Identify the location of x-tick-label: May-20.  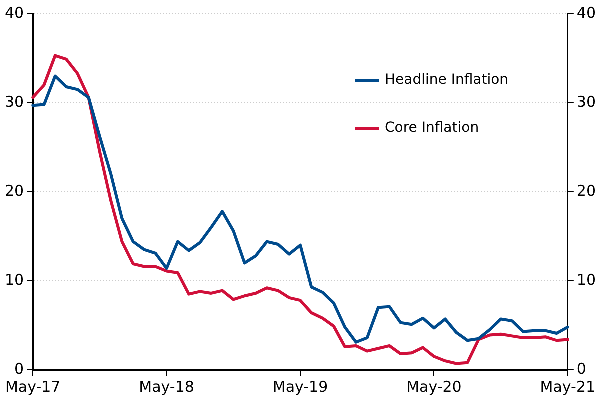
(434, 387).